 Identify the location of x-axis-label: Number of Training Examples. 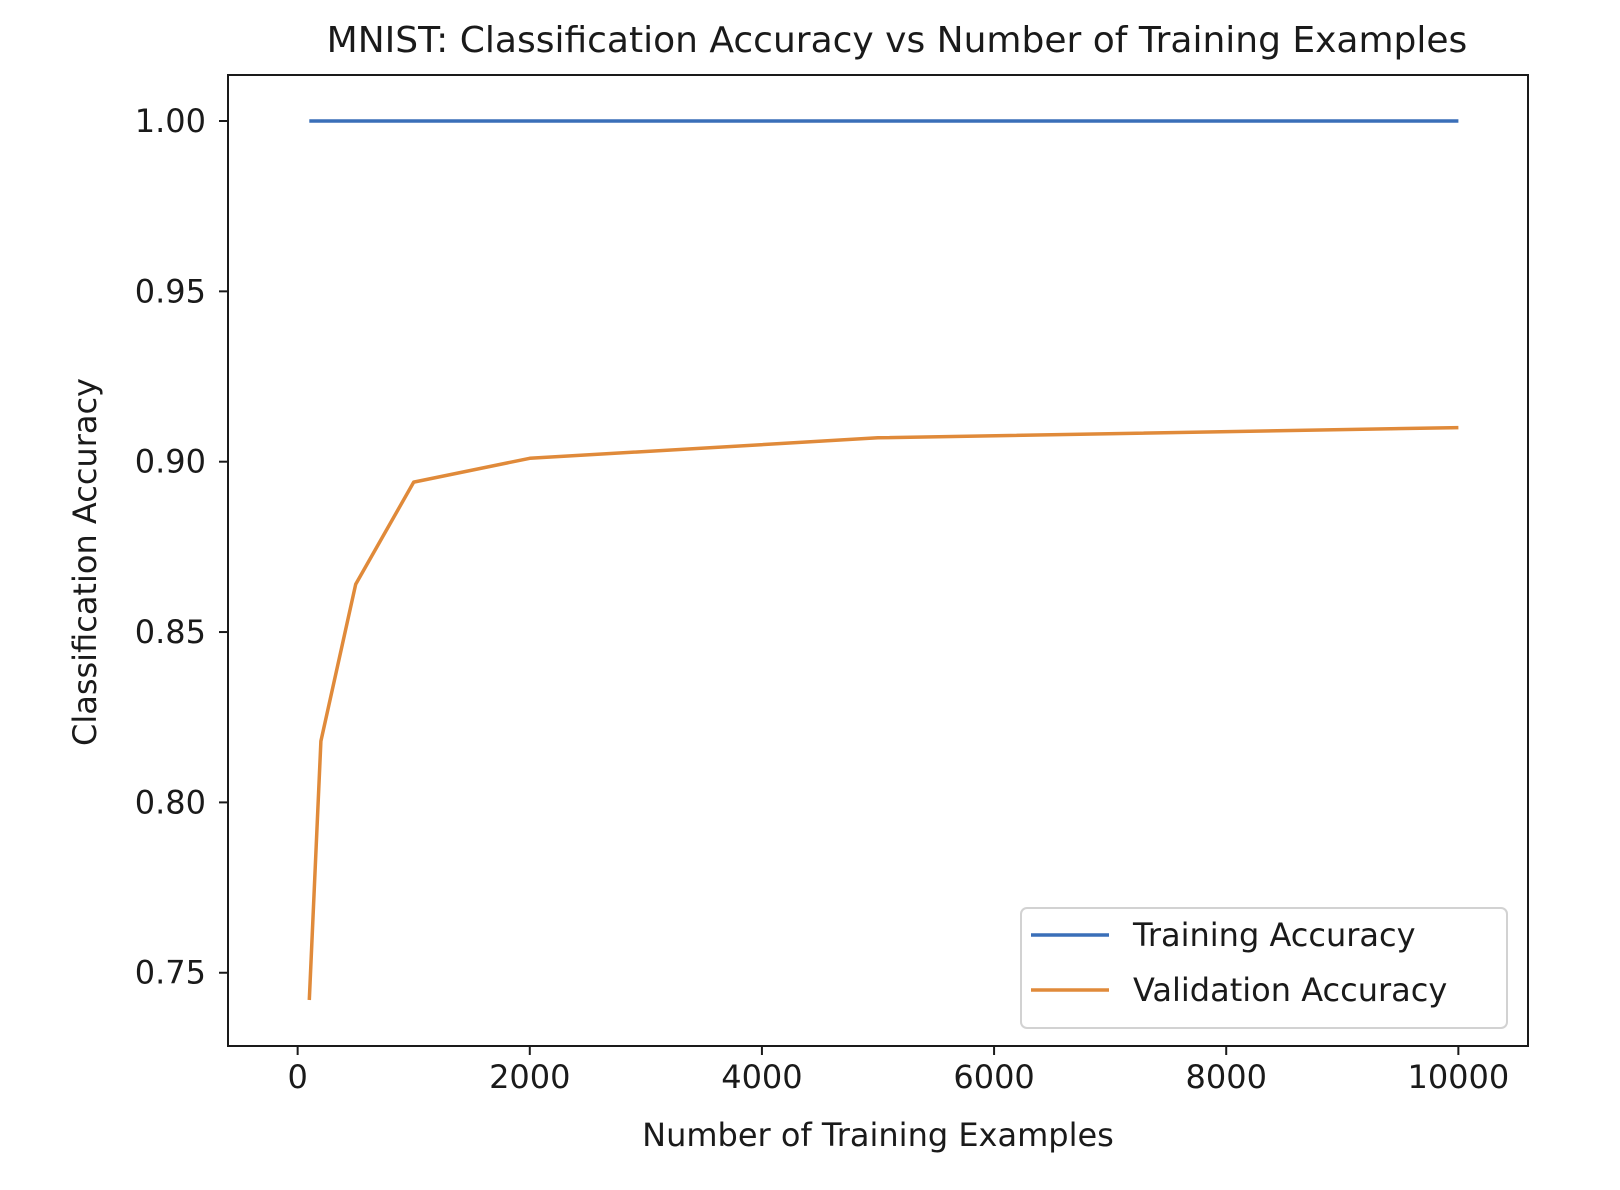
(878, 1135).